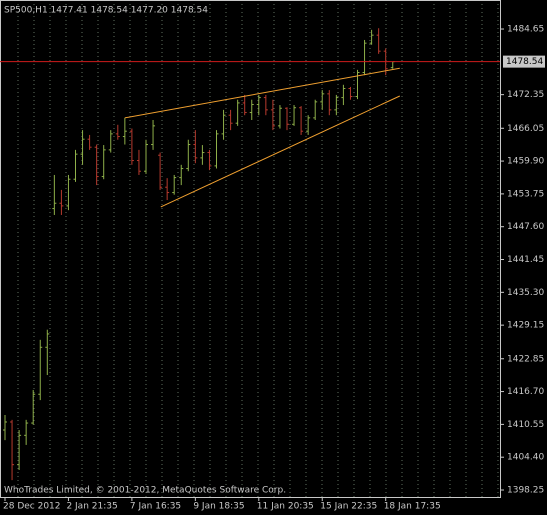  What do you see at coordinates (525, 326) in the screenshot?
I see `y-tick-label: 1429.15` at bounding box center [525, 326].